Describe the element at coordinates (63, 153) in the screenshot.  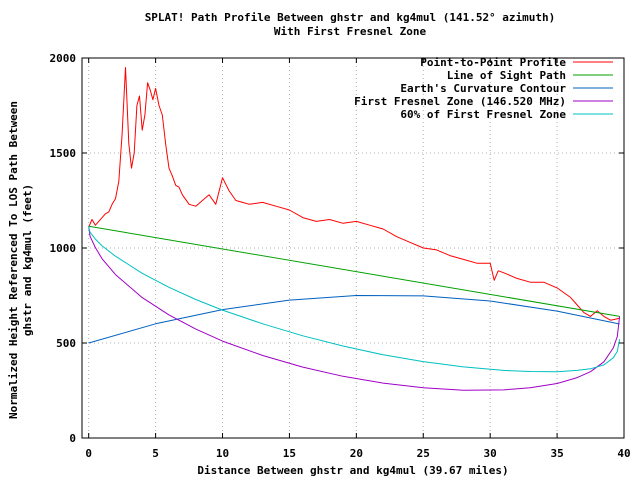
I see `y-tick-label: 1500` at that location.